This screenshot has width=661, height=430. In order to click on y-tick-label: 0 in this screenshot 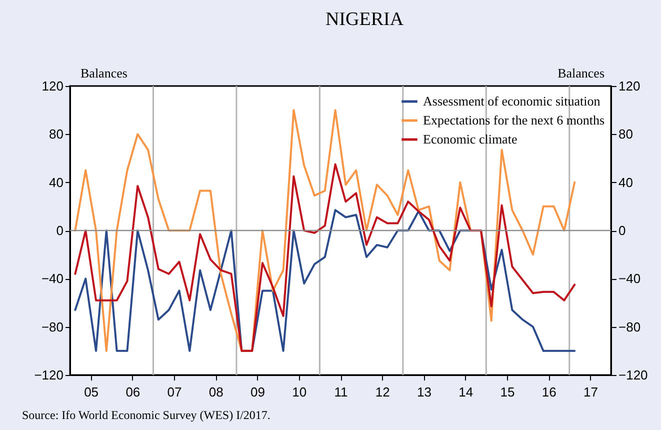, I will do `click(60, 230)`.